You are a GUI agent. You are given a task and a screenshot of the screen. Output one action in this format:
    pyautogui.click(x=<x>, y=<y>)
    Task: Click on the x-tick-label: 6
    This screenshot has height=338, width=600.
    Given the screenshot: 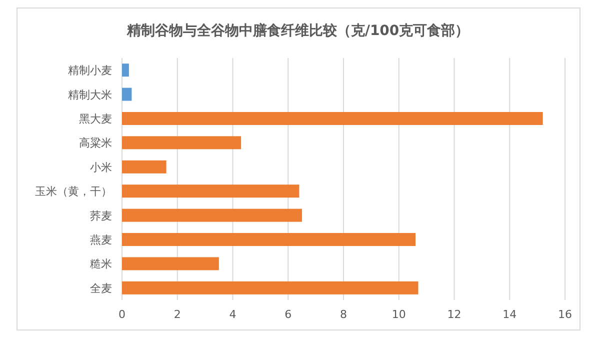 What is the action you would take?
    pyautogui.click(x=288, y=314)
    